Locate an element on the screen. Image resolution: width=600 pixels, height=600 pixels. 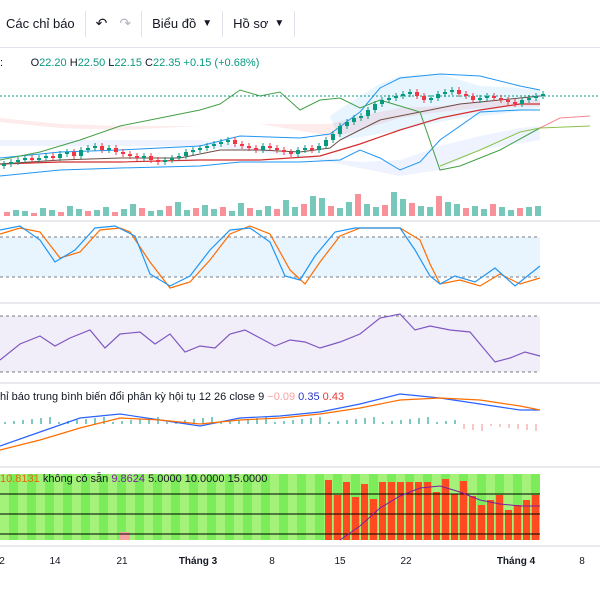
chart-type-label: Biểu đồ is located at coordinates (174, 23).